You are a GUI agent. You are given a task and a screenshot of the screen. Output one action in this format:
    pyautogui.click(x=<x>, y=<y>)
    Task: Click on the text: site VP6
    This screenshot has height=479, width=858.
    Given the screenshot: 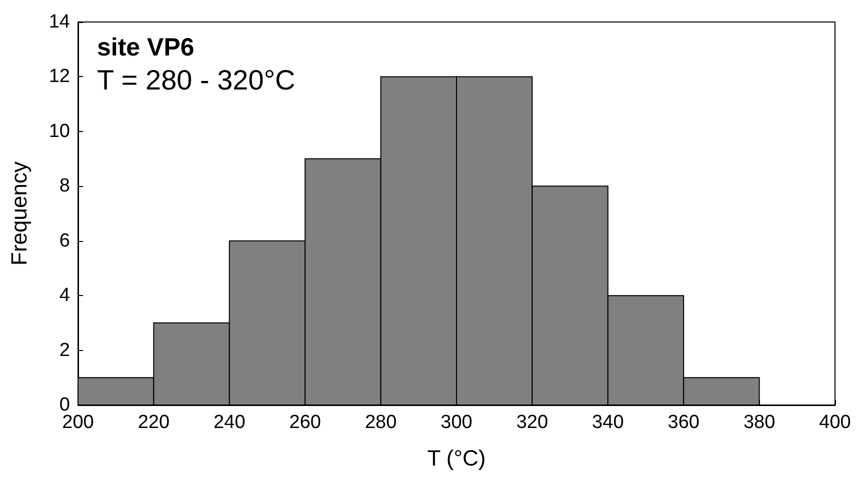 What is the action you would take?
    pyautogui.click(x=145, y=48)
    